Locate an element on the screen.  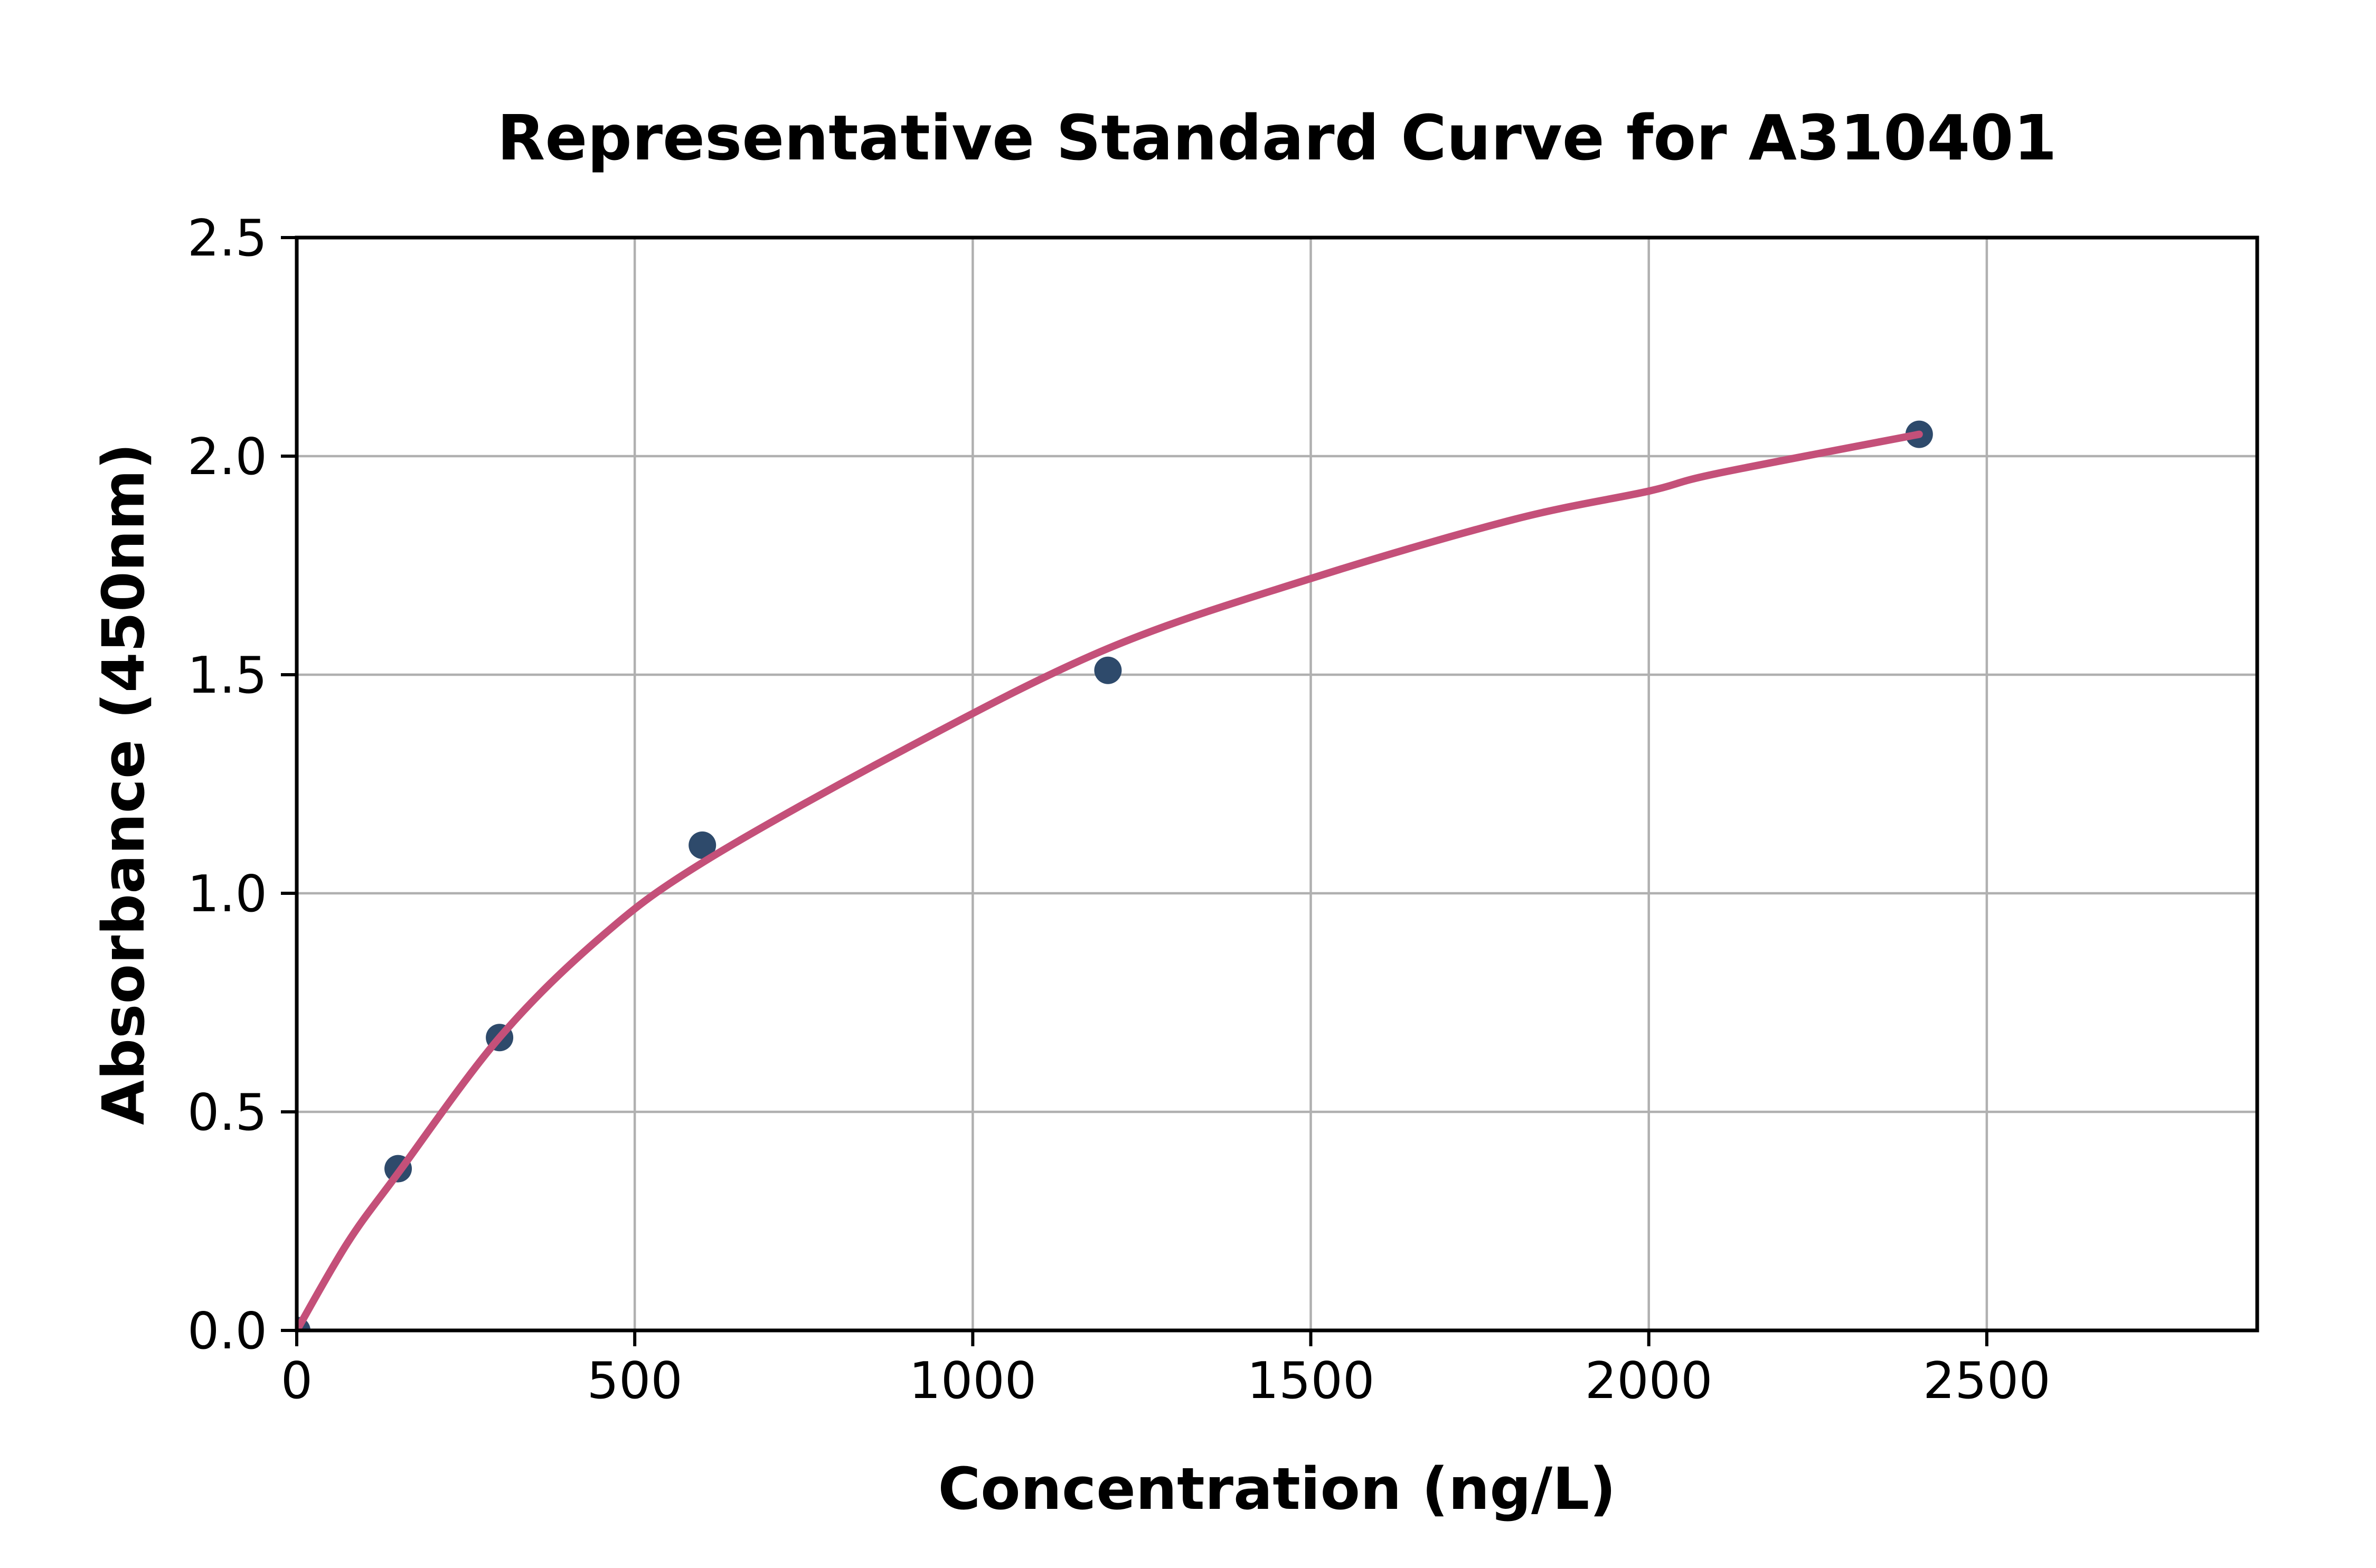
x-tick-label: 1000 is located at coordinates (973, 1381).